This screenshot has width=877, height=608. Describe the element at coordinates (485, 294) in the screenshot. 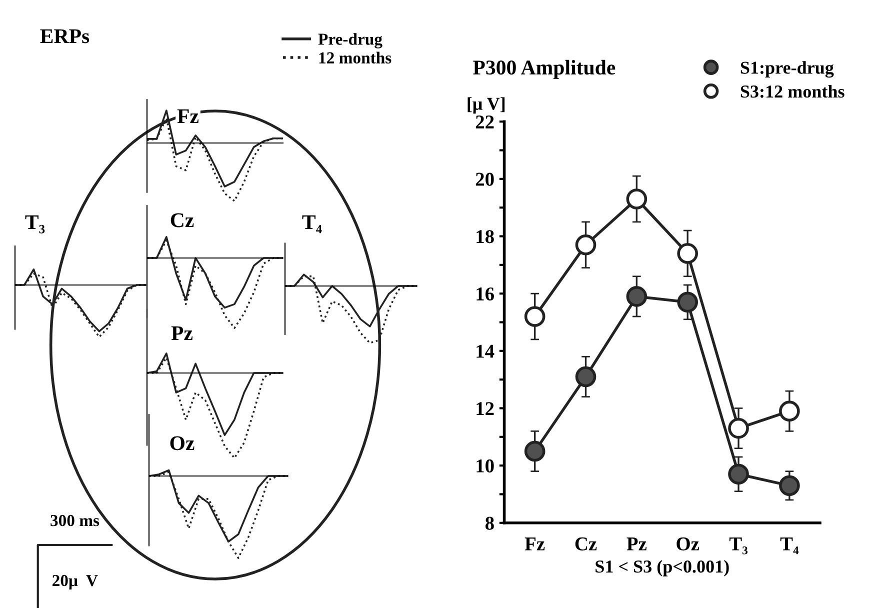

I see `y-tick-label: 16` at that location.